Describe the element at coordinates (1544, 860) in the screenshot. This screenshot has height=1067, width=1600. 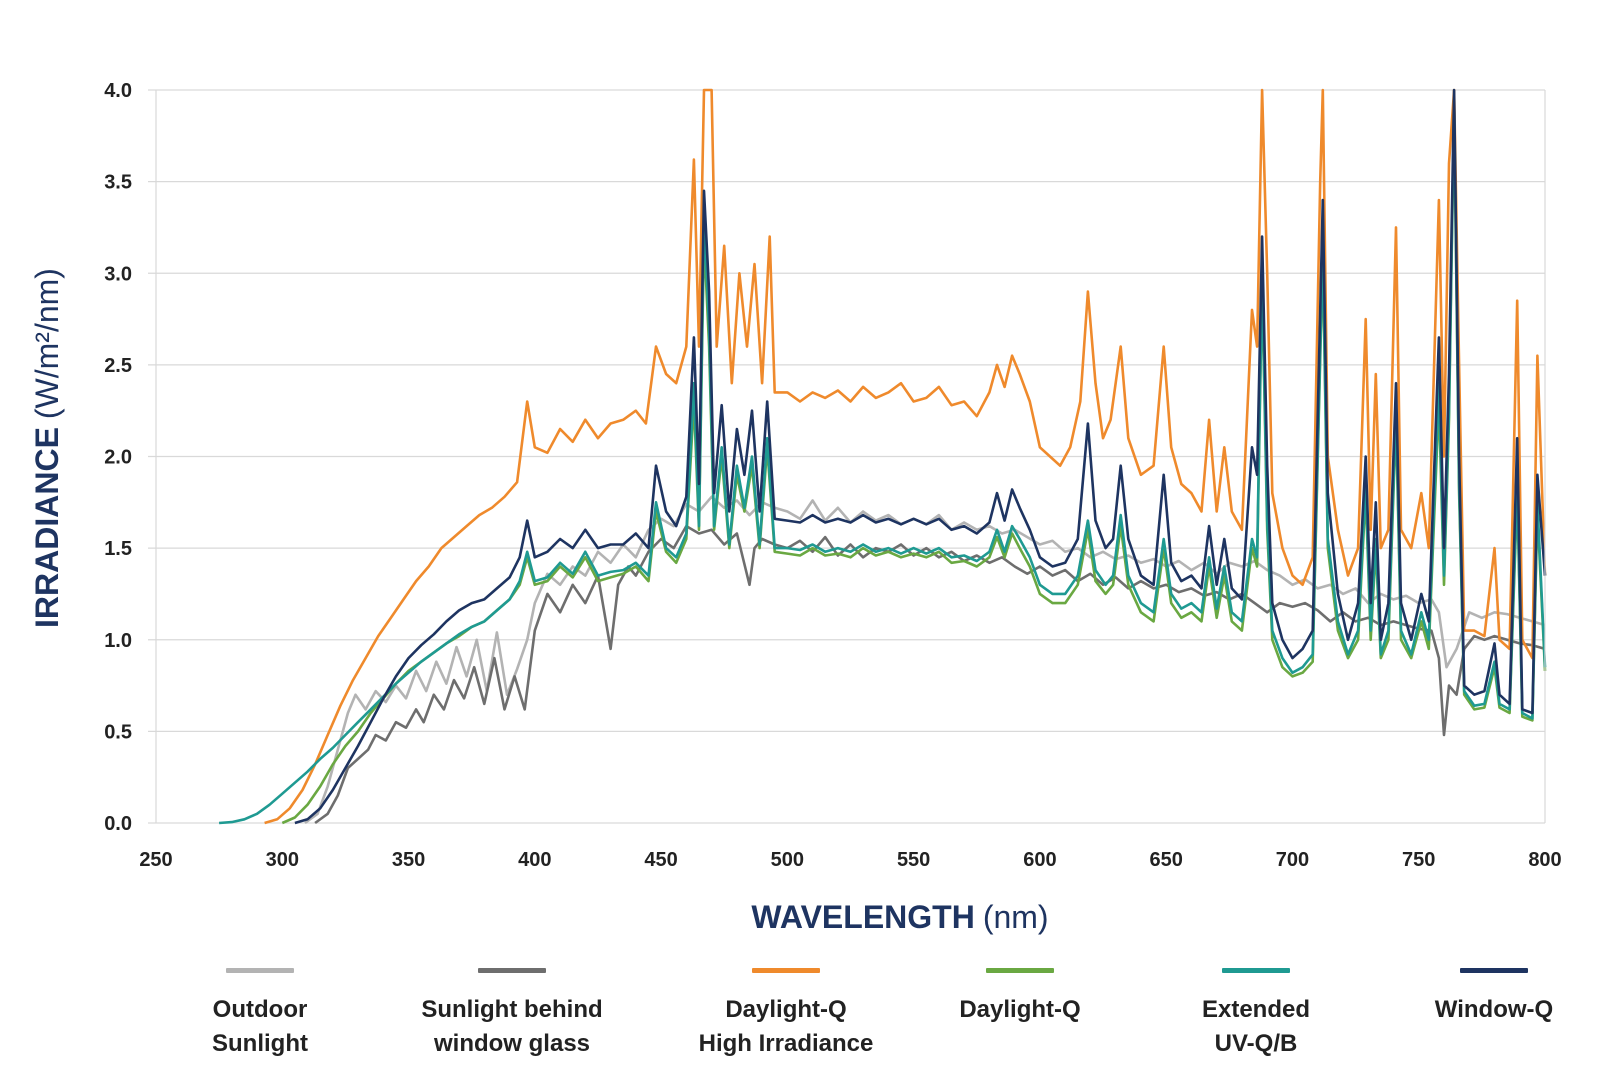
I see `x-tick-label: 800` at that location.